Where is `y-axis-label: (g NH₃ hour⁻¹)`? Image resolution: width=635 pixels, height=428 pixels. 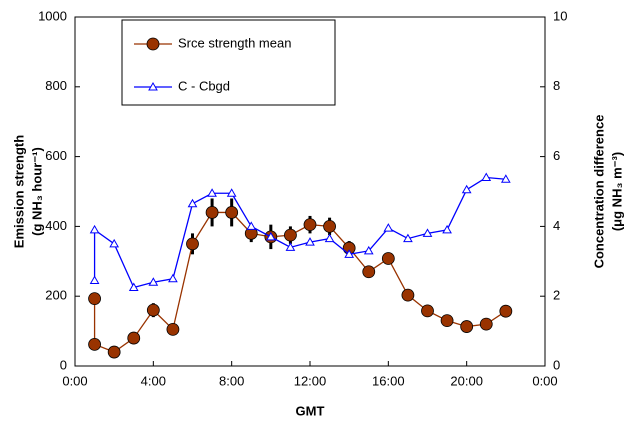 y-axis-label: (g NH₃ hour⁻¹) is located at coordinates (36, 191).